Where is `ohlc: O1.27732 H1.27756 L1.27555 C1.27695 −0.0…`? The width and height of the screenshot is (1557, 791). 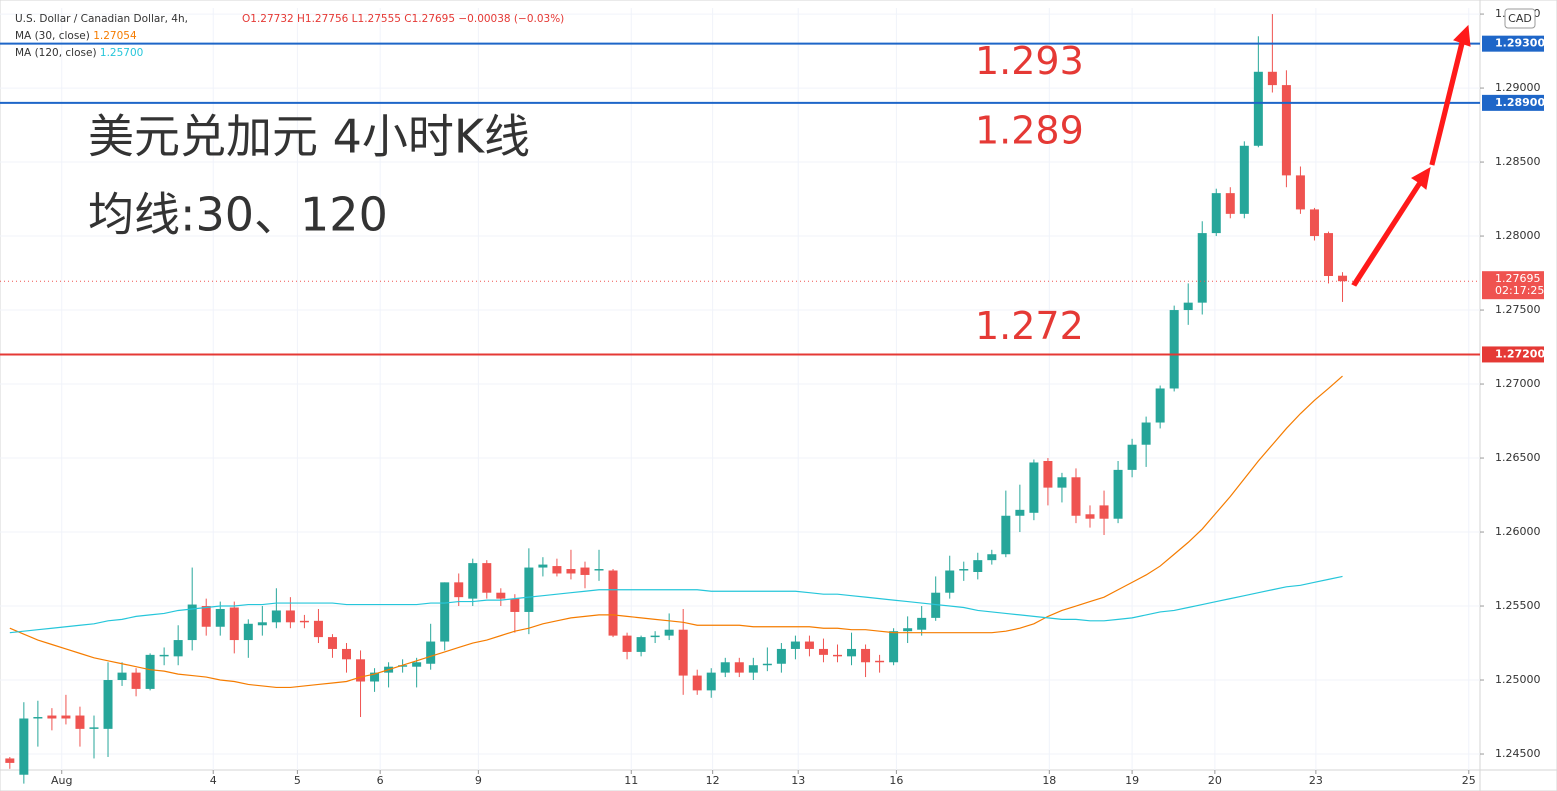
ohlc: O1.27732 H1.27756 L1.27555 C1.27695 −0.0… is located at coordinates (403, 19).